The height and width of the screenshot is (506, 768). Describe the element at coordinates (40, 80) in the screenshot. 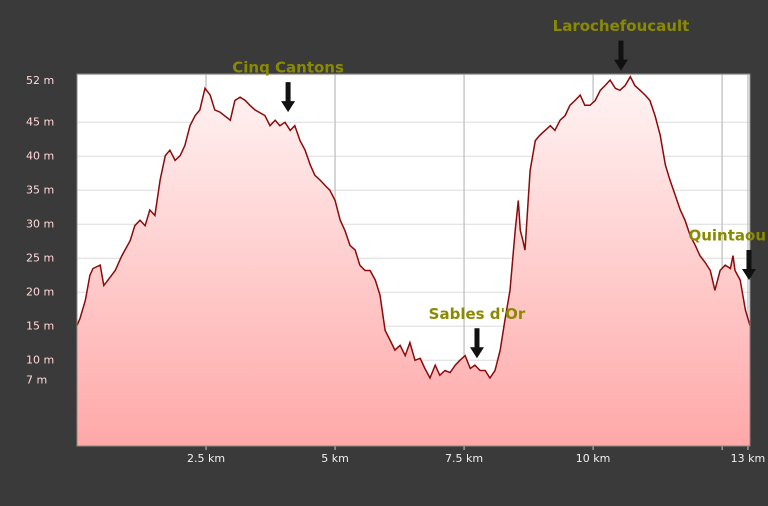

I see `y-tick-label: 52 m` at that location.